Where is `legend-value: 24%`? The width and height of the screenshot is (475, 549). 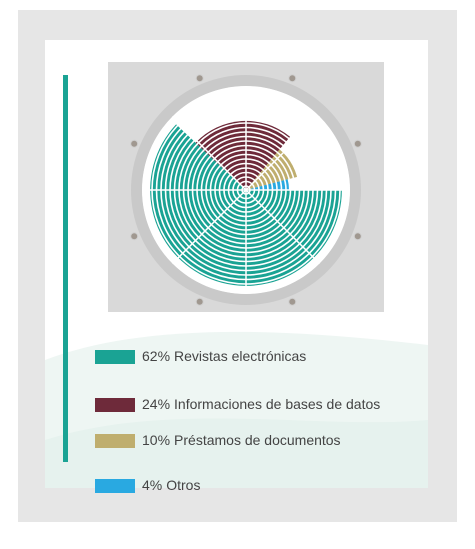
legend-value: 24% is located at coordinates (156, 404).